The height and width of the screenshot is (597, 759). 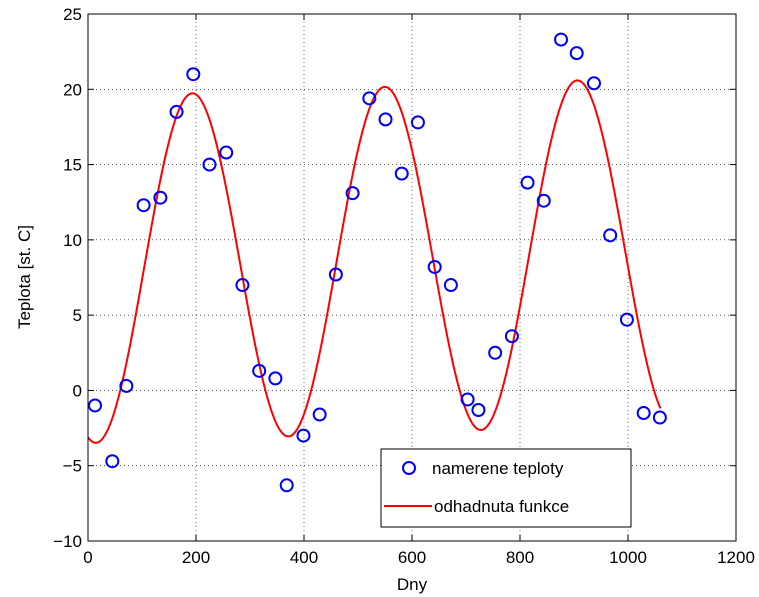 I want to click on y-tick-label: 0, so click(x=77, y=390).